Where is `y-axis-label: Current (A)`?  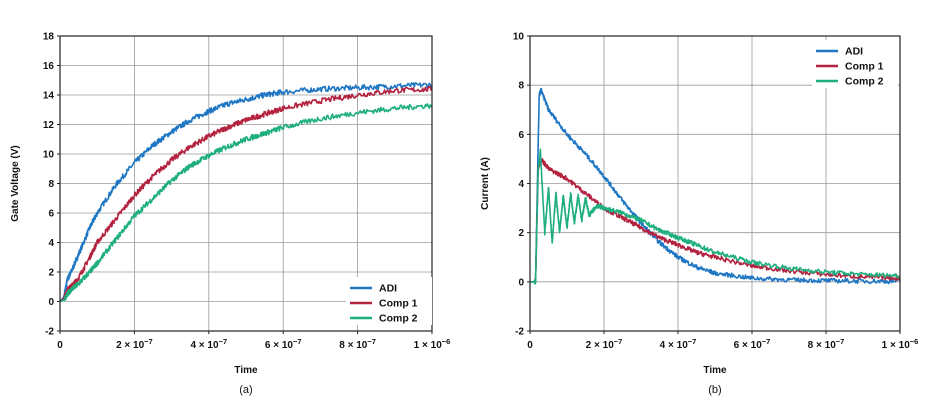
y-axis-label: Current (A) is located at coordinates (485, 183).